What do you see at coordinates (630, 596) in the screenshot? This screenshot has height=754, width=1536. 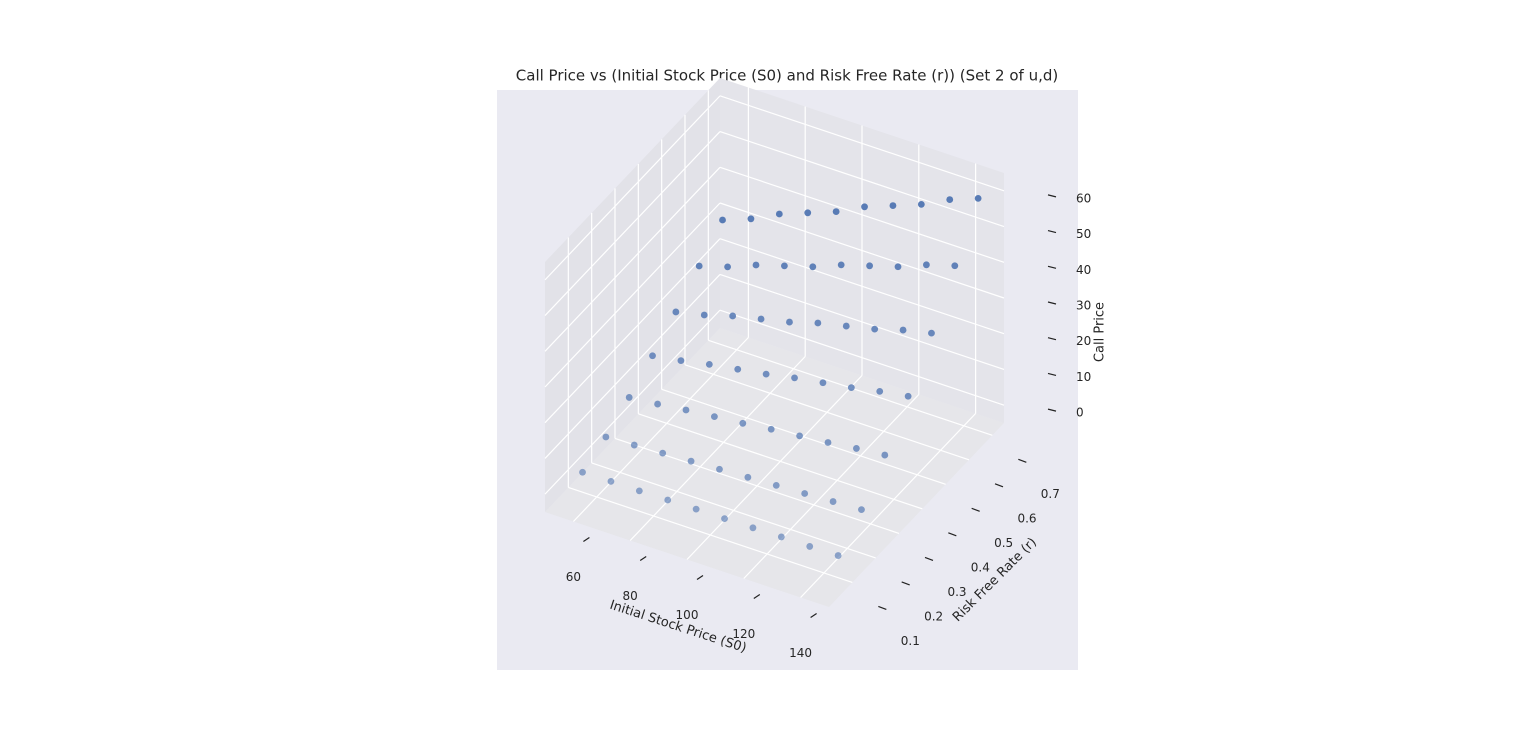 I see `x-tick-label: 80` at bounding box center [630, 596].